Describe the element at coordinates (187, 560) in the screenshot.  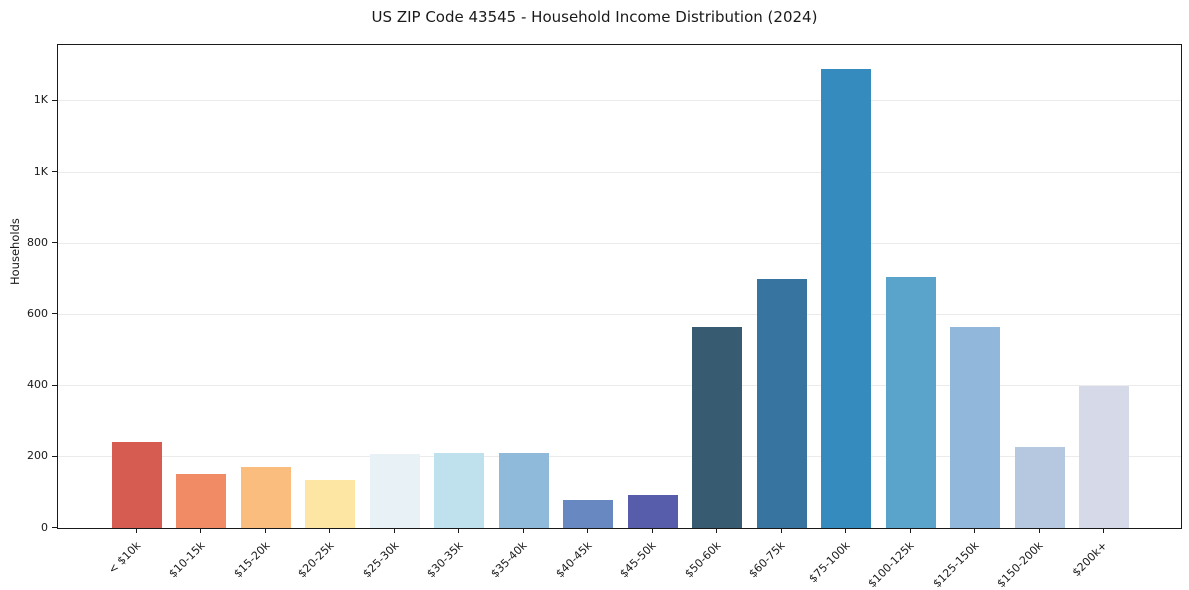
I see `x-tick-label: $10-15k` at that location.